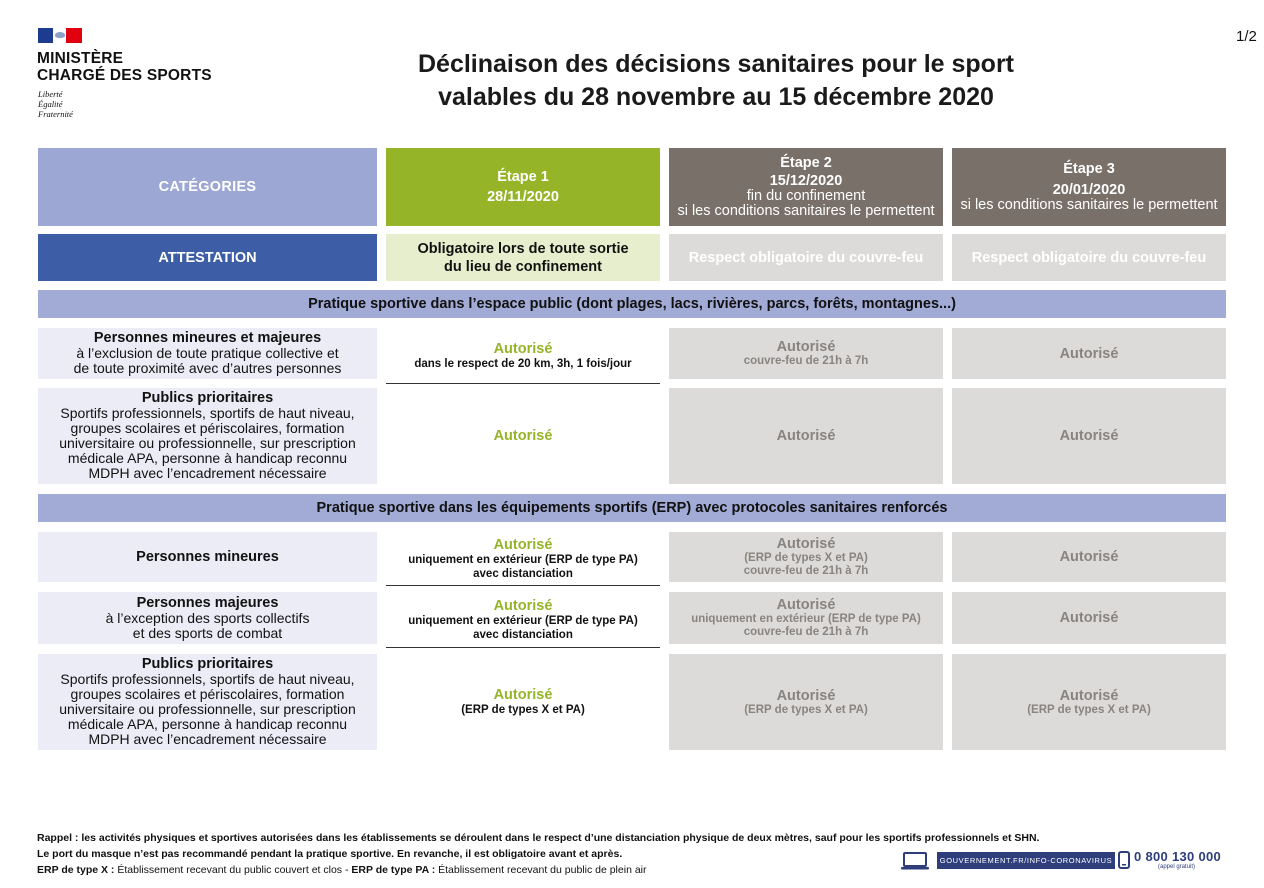 Image resolution: width=1264 pixels, height=888 pixels. Describe the element at coordinates (1089, 353) in the screenshot. I see `s1r1-etape3: Autorisé` at that location.